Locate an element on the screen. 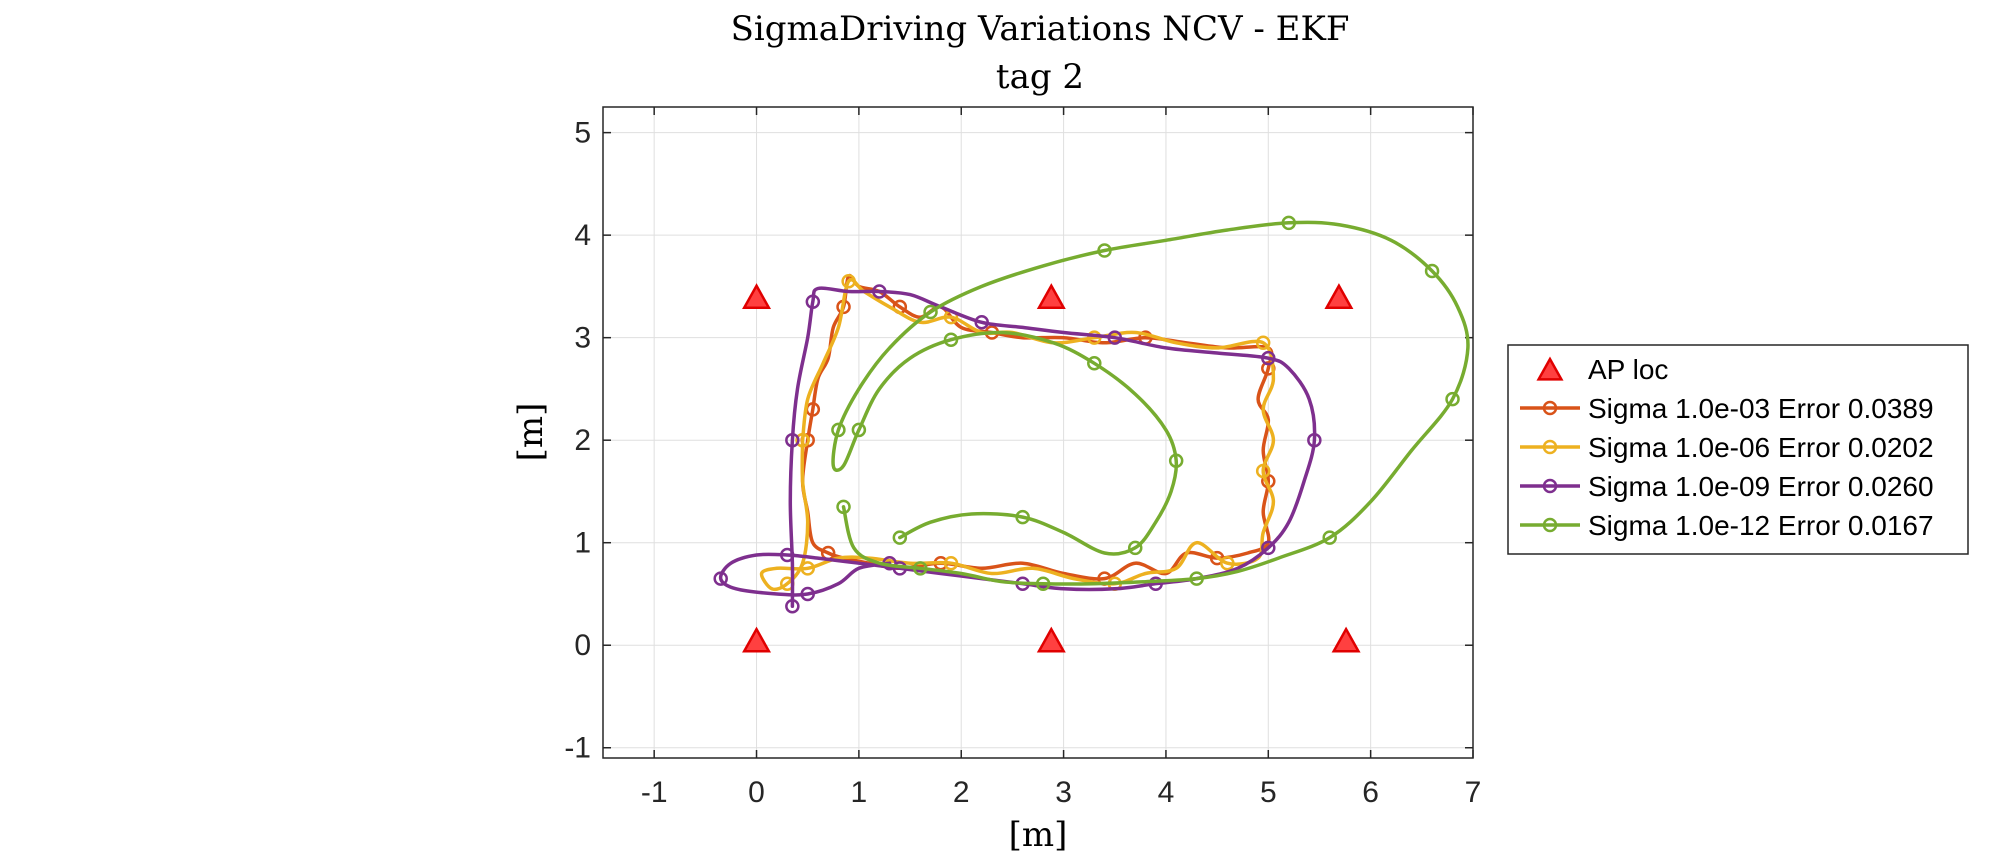 The width and height of the screenshot is (1995, 855). x-axis-label: [m] is located at coordinates (1038, 835).